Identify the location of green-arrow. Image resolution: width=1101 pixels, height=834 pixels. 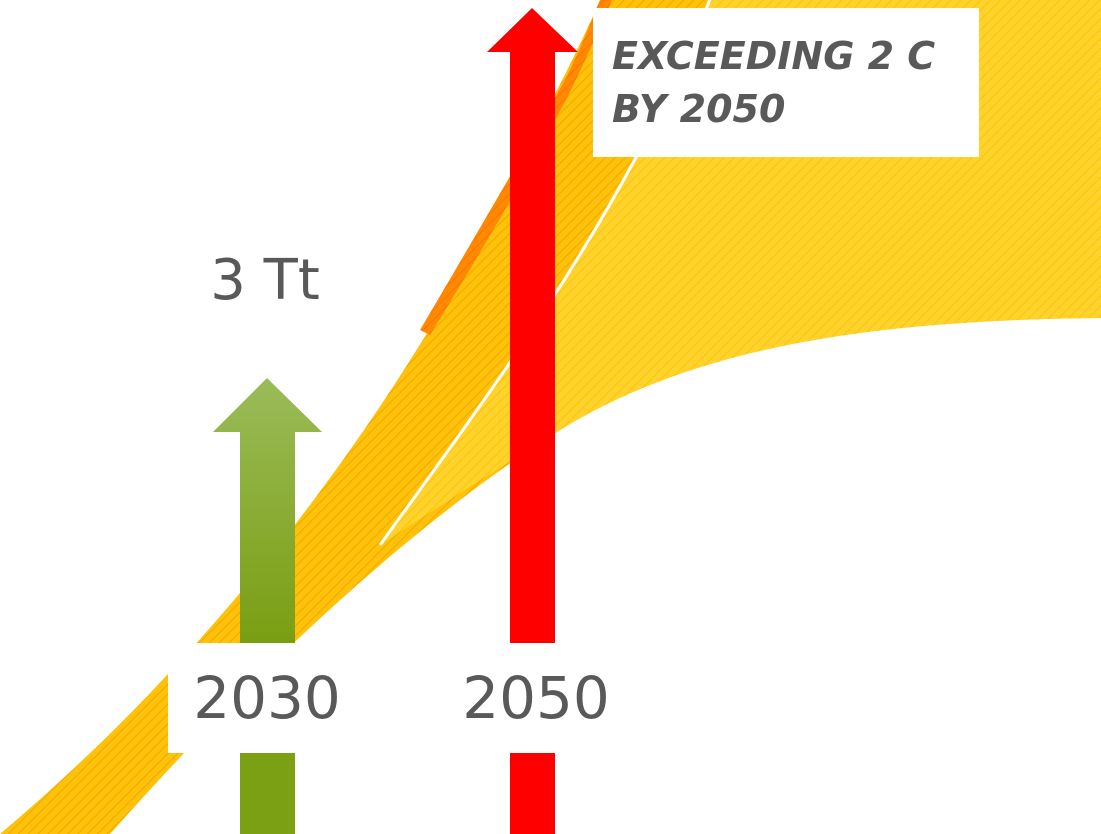
(267, 606).